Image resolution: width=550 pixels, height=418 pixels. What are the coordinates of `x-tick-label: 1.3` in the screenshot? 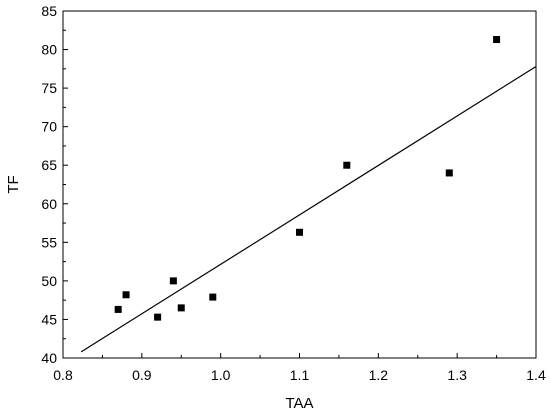 It's located at (457, 375).